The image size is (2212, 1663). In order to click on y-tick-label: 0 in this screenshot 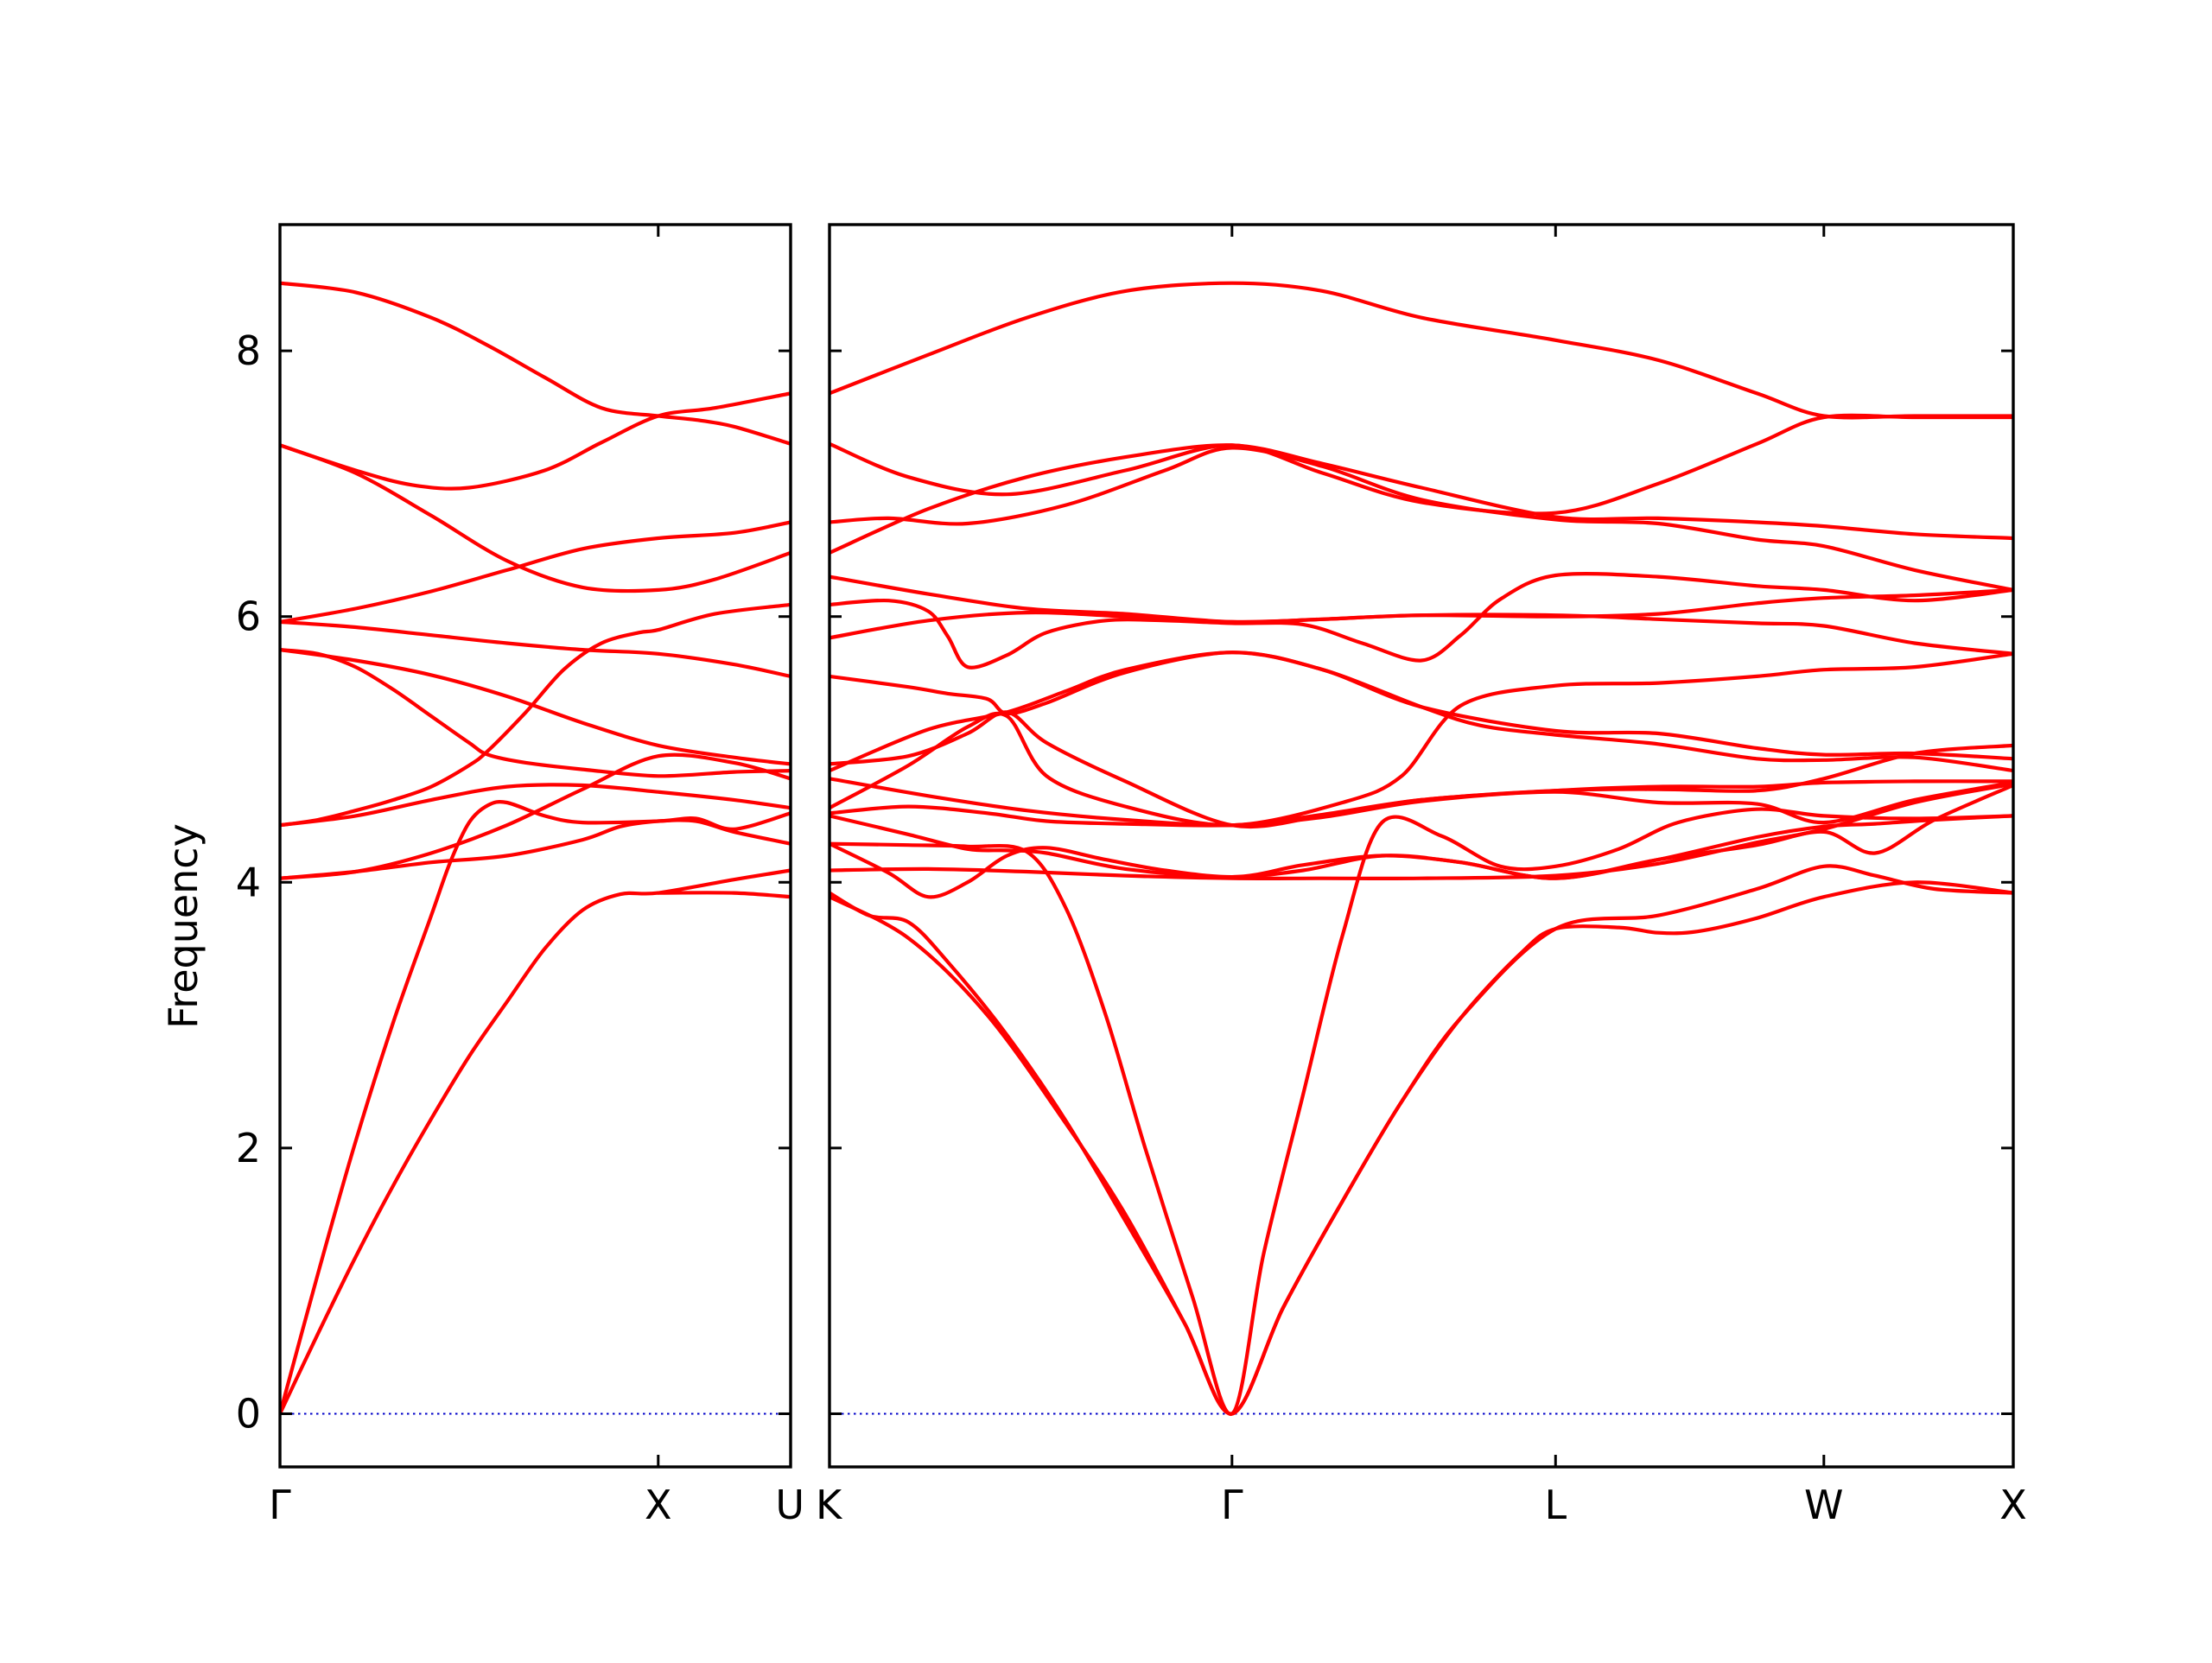, I will do `click(248, 1414)`.